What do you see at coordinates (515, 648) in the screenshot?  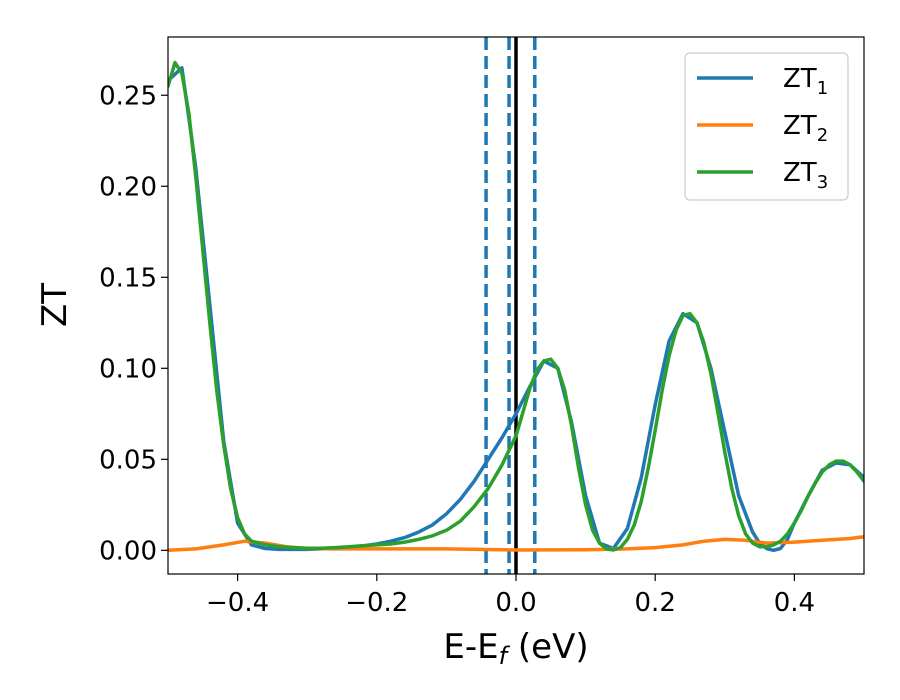 I see `x-axis-label: E-Ef (eV)` at bounding box center [515, 648].